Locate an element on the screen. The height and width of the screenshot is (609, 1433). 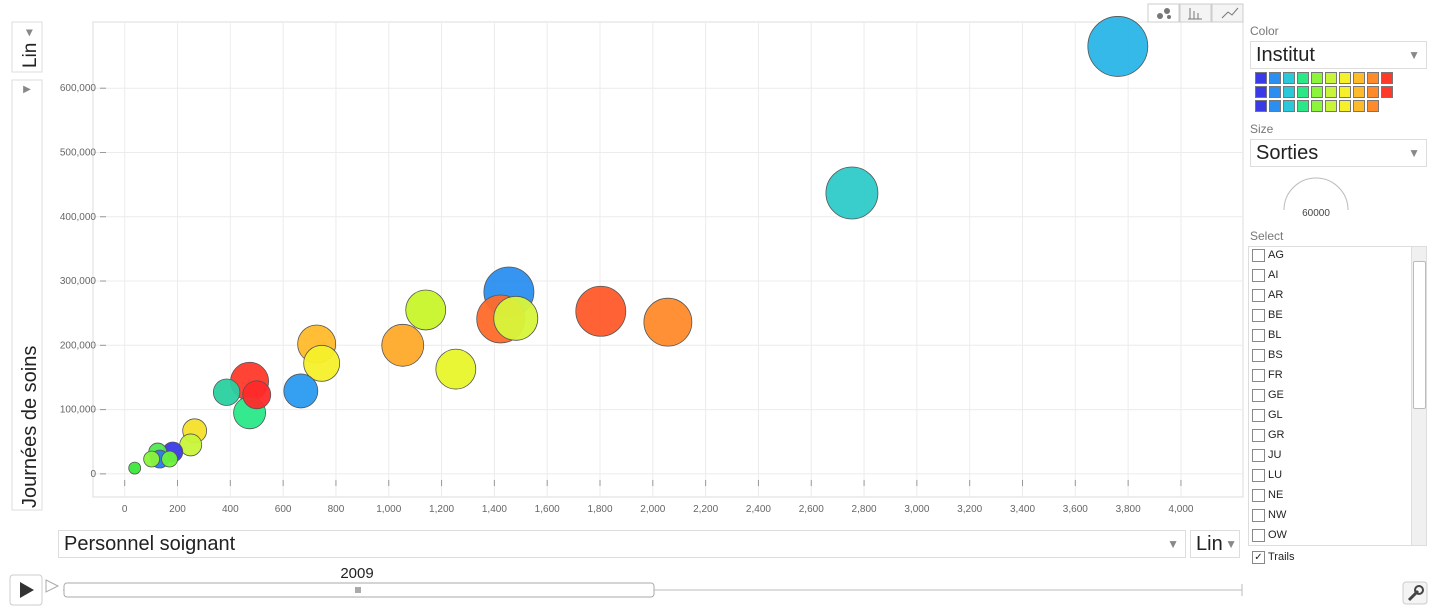
x-tick-label: 1,600 is located at coordinates (547, 509).